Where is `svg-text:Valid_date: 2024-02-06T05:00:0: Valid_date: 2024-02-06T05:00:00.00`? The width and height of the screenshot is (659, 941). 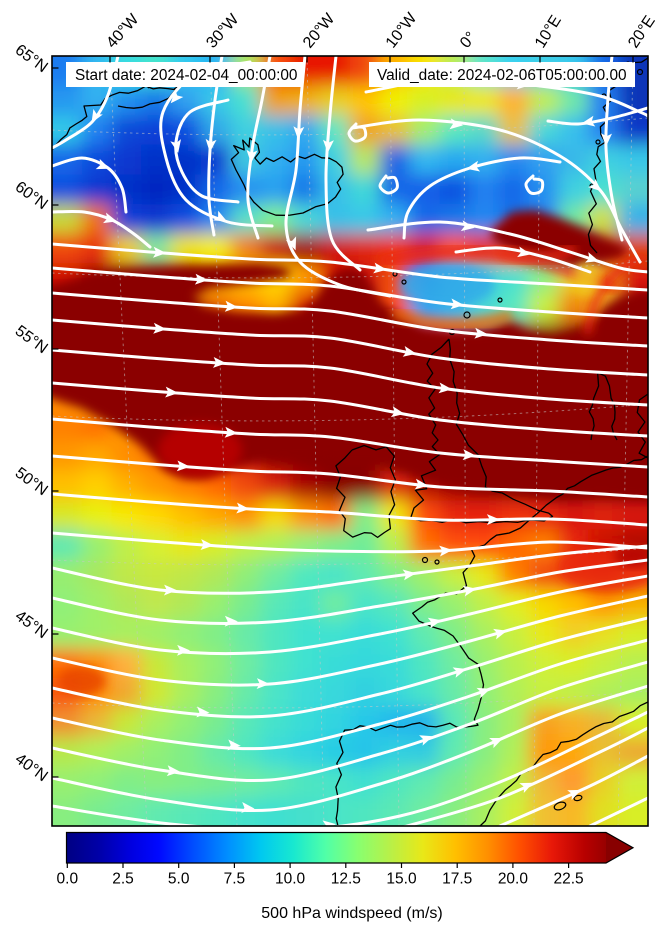 svg-text:Valid_date: 2024-02-06T05:00:0: Valid_date: 2024-02-06T05:00:00.00 is located at coordinates (502, 75).